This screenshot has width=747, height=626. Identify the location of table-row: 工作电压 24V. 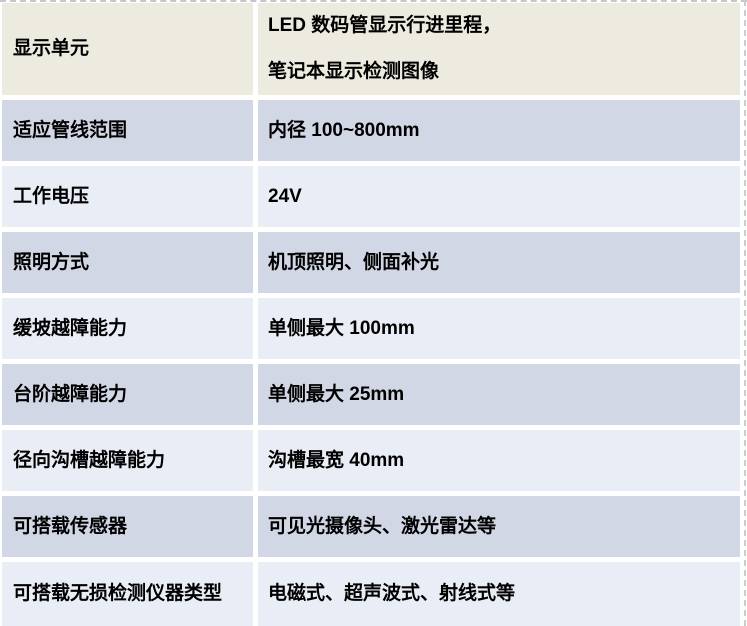
(371, 196).